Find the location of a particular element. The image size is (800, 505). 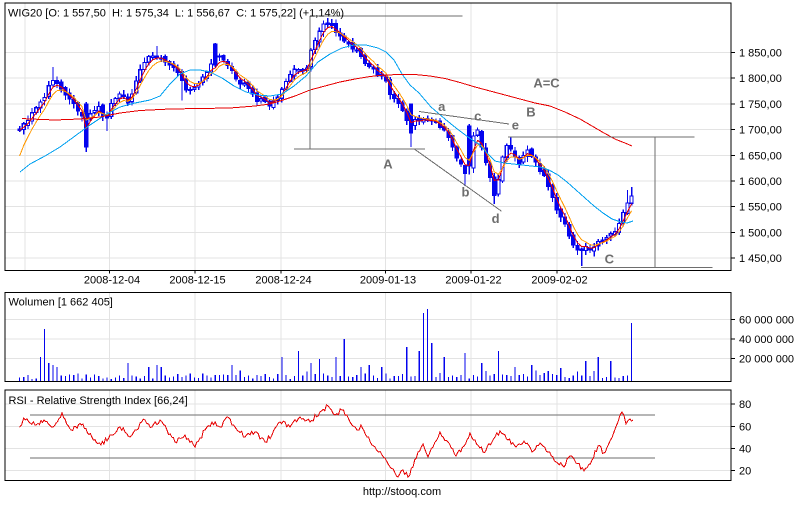

svg-text: A is located at coordinates (388, 164).